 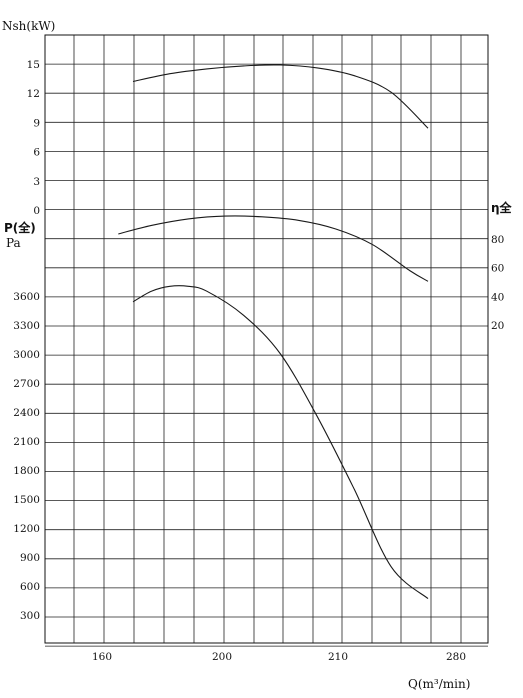 What do you see at coordinates (502, 207) in the screenshot?
I see `efficiency-axis-label: η全` at bounding box center [502, 207].